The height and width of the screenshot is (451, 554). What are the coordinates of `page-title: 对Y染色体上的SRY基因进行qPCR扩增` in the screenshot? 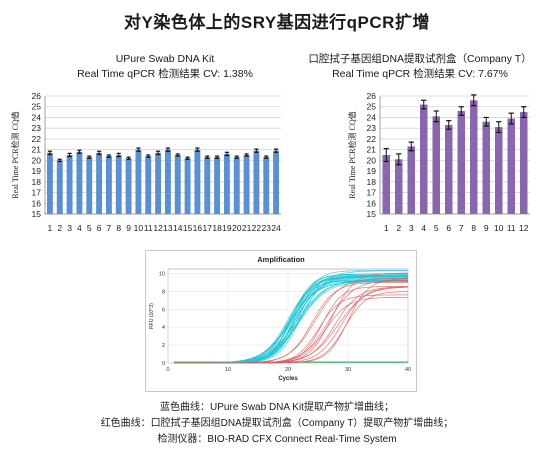 It's located at (277, 22).